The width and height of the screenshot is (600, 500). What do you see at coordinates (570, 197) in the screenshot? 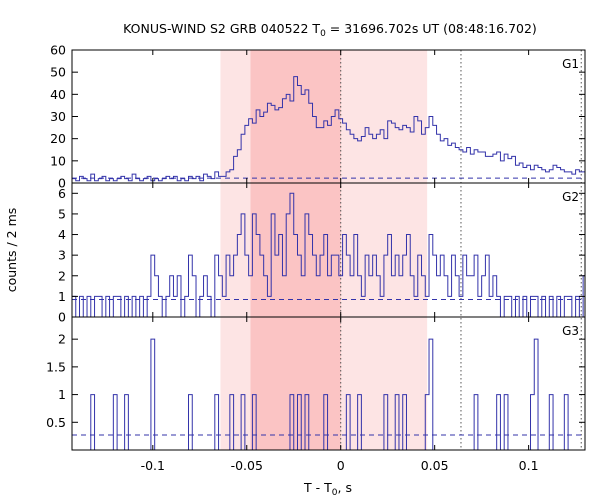
I see `panel-label-g2: G2` at bounding box center [570, 197].